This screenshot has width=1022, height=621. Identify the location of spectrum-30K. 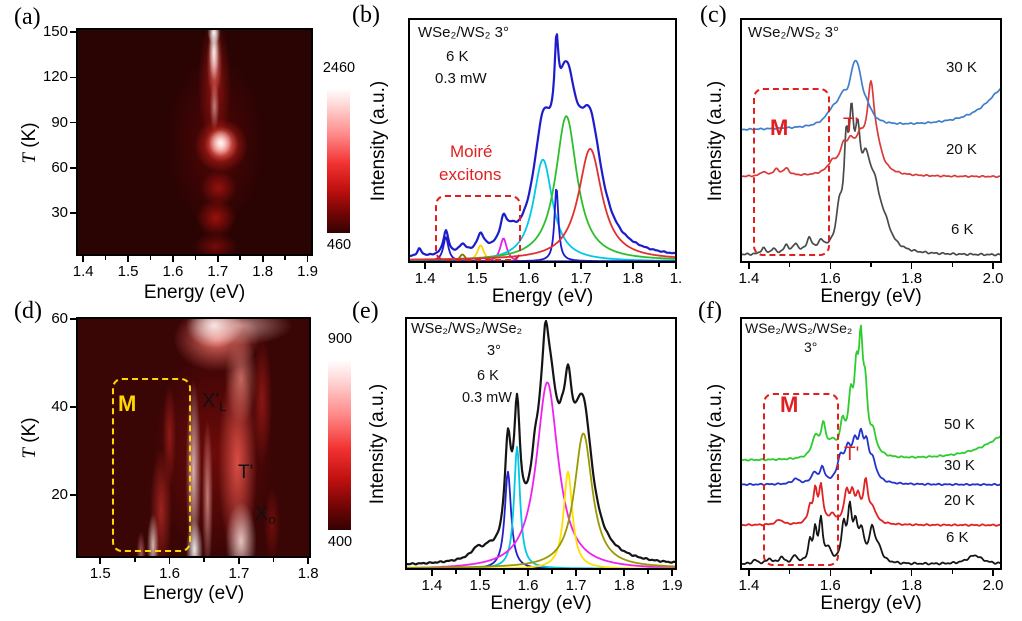
(871, 95).